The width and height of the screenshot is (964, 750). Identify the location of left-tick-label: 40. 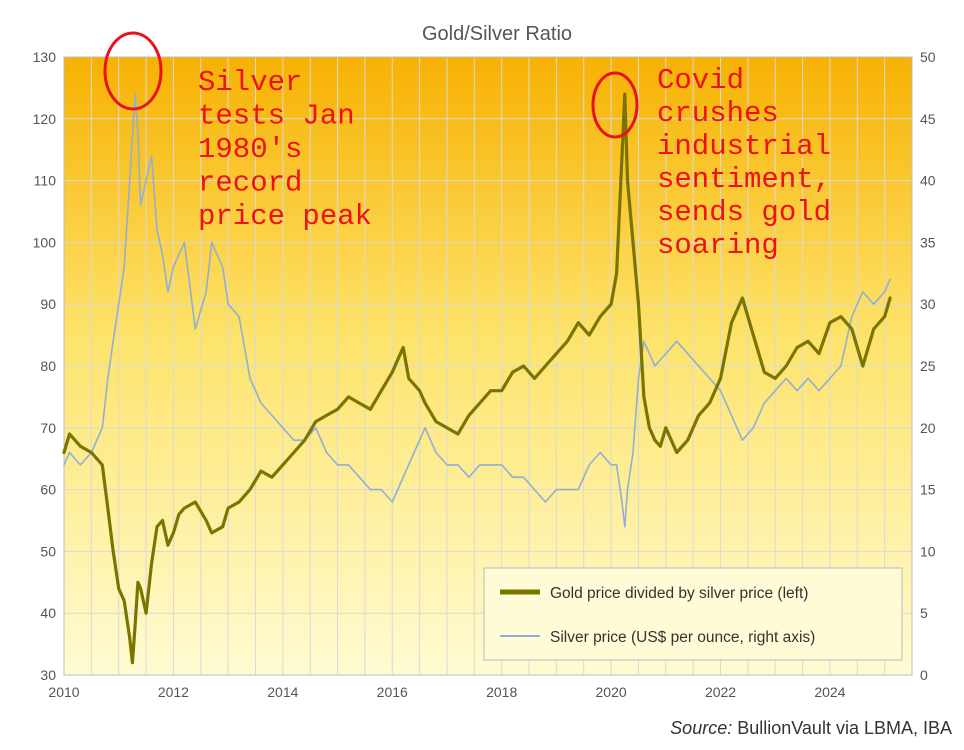
(48, 613).